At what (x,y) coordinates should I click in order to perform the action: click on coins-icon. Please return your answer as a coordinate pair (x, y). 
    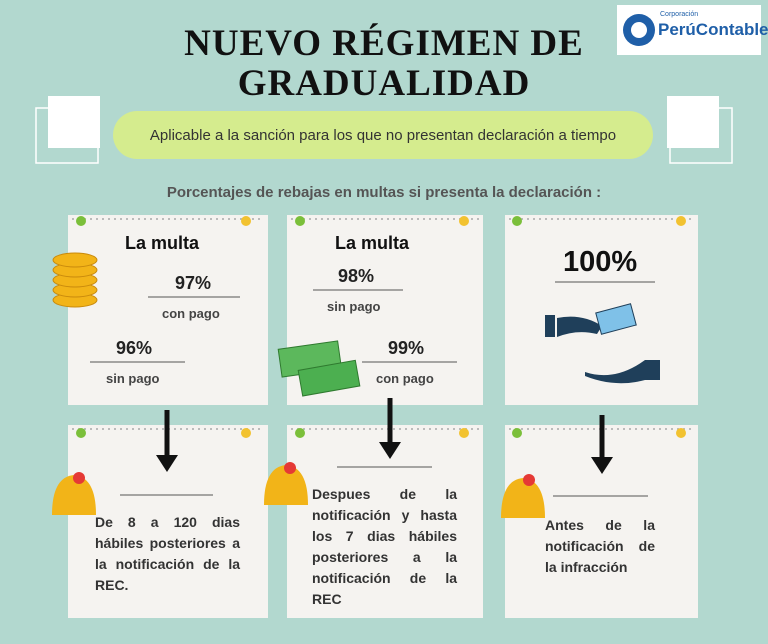
    Looking at the image, I should click on (75, 280).